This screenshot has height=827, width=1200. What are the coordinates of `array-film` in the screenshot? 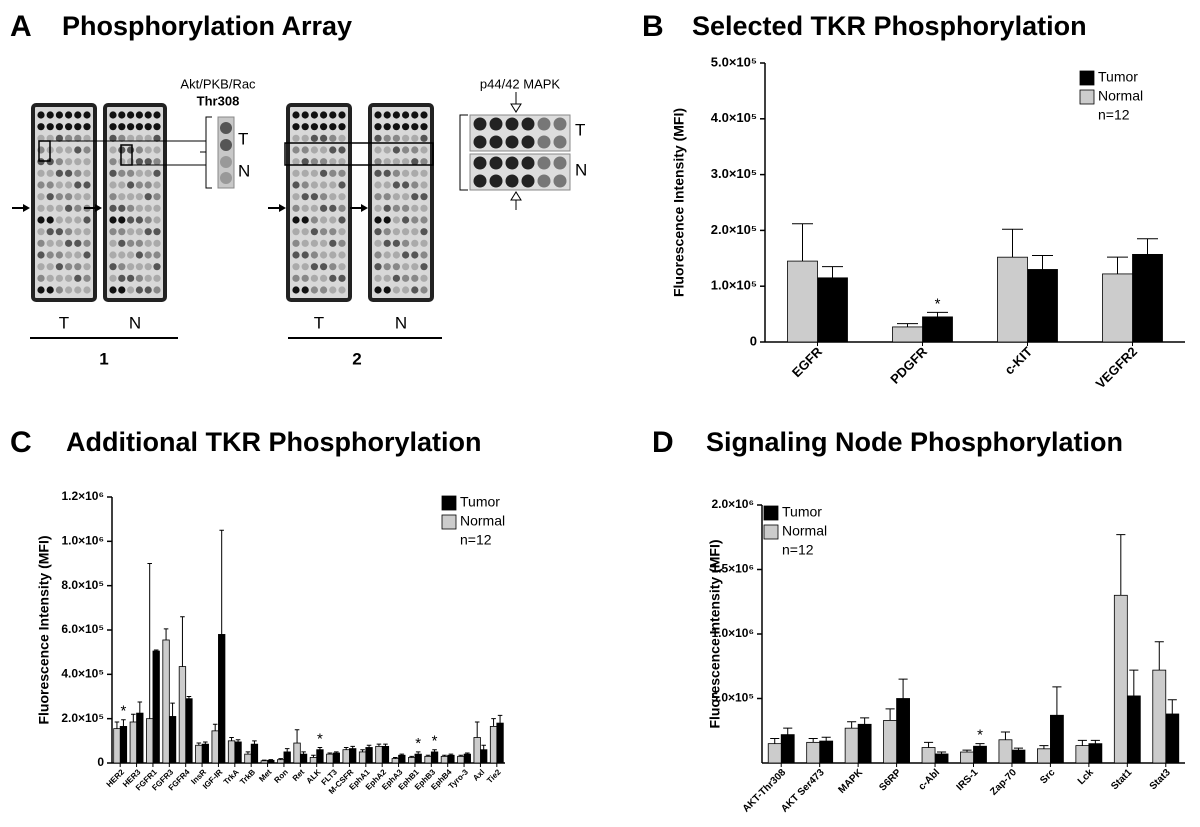 It's located at (319, 202).